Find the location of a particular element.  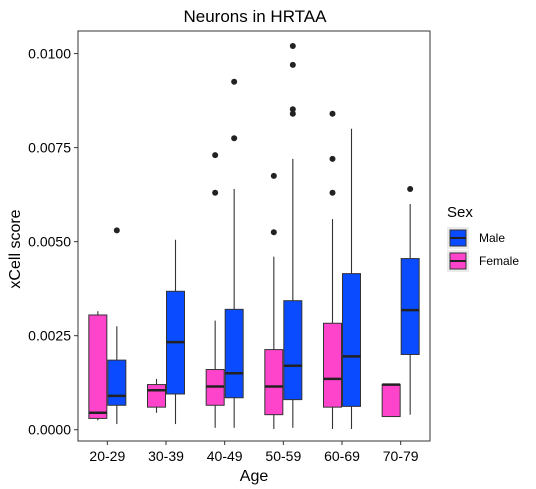

legend: Sex Male Female is located at coordinates (483, 238).